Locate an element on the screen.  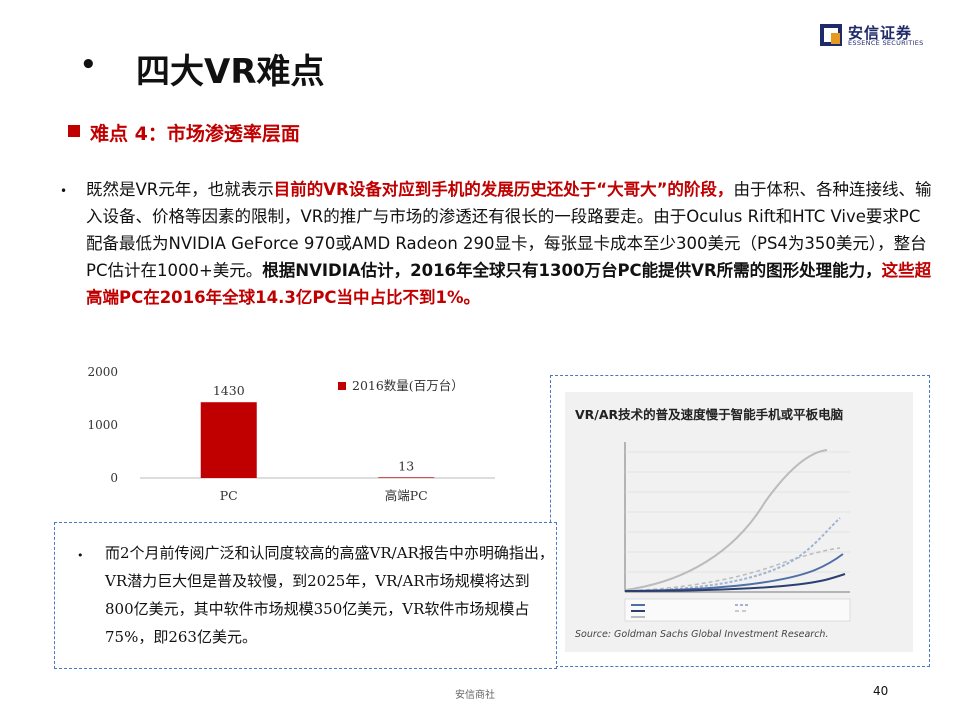
section-square-icon is located at coordinates (74, 131).